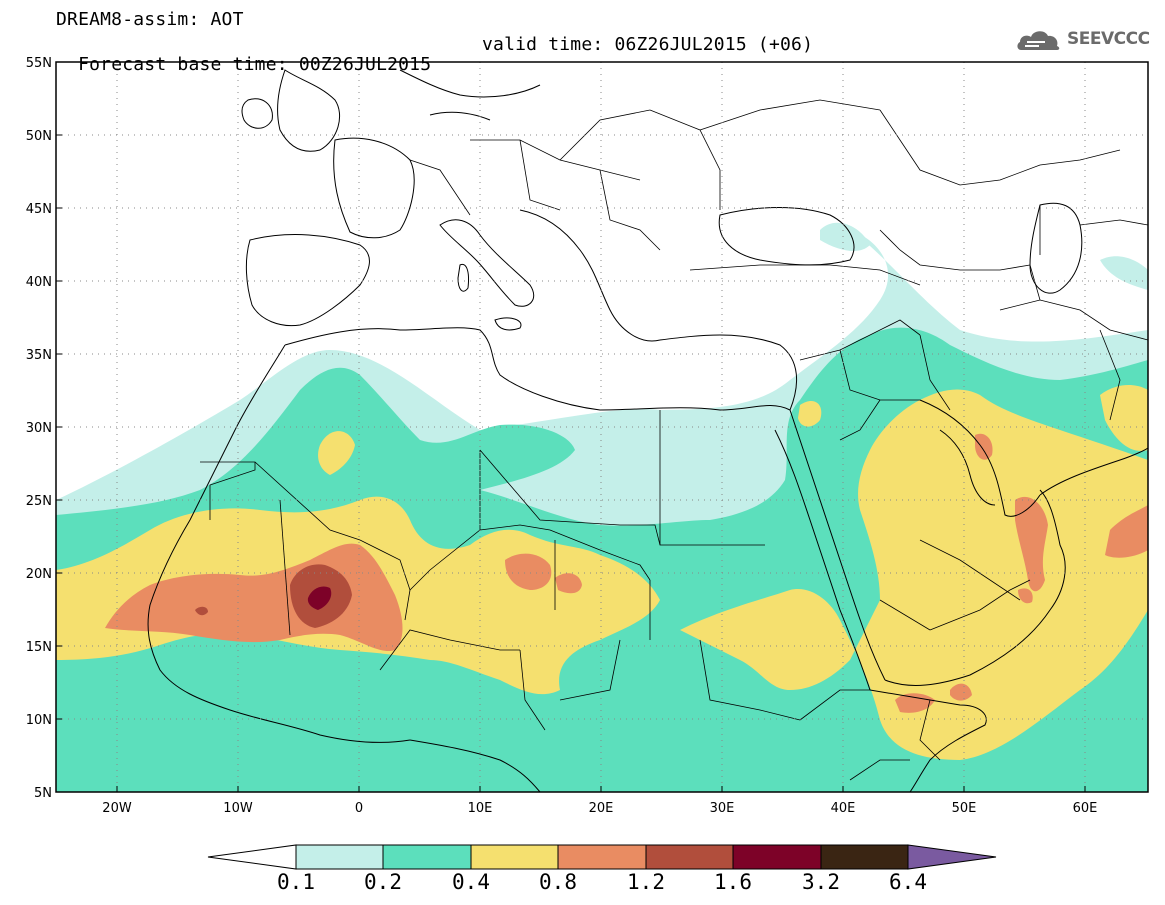 Image resolution: width=1165 pixels, height=905 pixels. Describe the element at coordinates (252, 857) in the screenshot. I see `colorbar-under-triangle` at that location.